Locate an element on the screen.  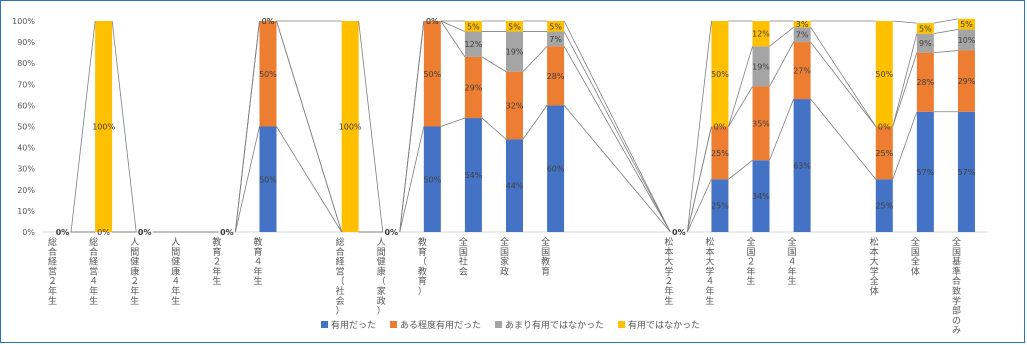
data-label: 34% is located at coordinates (761, 196).